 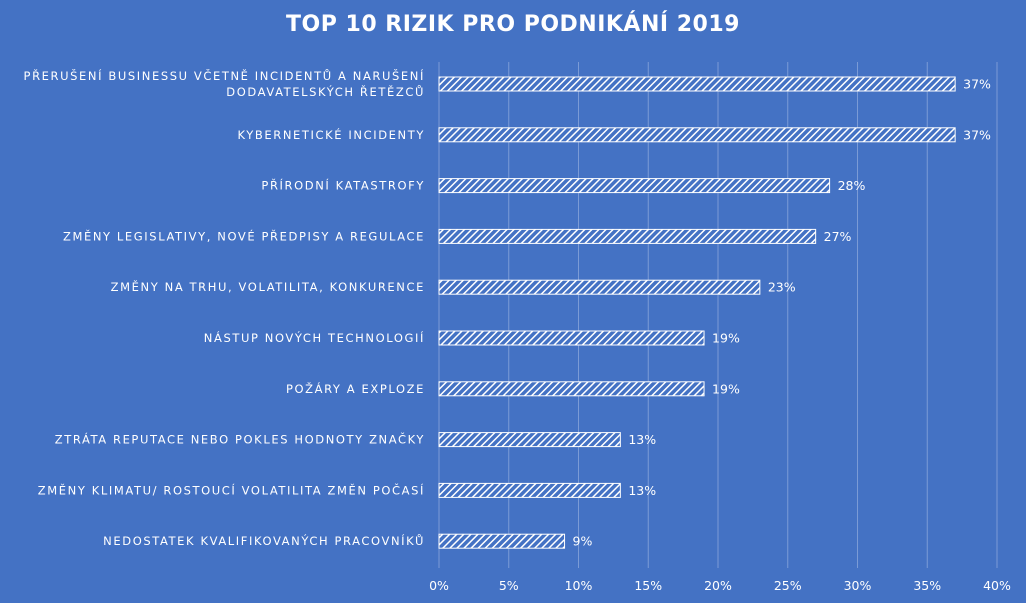 I want to click on x-tick-label: 10%, so click(x=579, y=585).